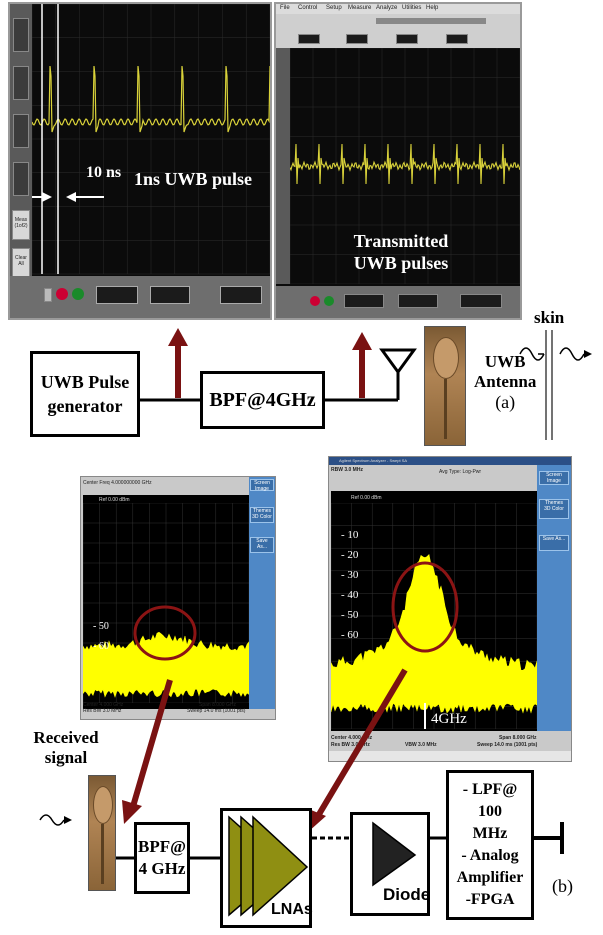 This screenshot has height=935, width=603. I want to click on received-signal-label: Received signal, so click(66, 748).